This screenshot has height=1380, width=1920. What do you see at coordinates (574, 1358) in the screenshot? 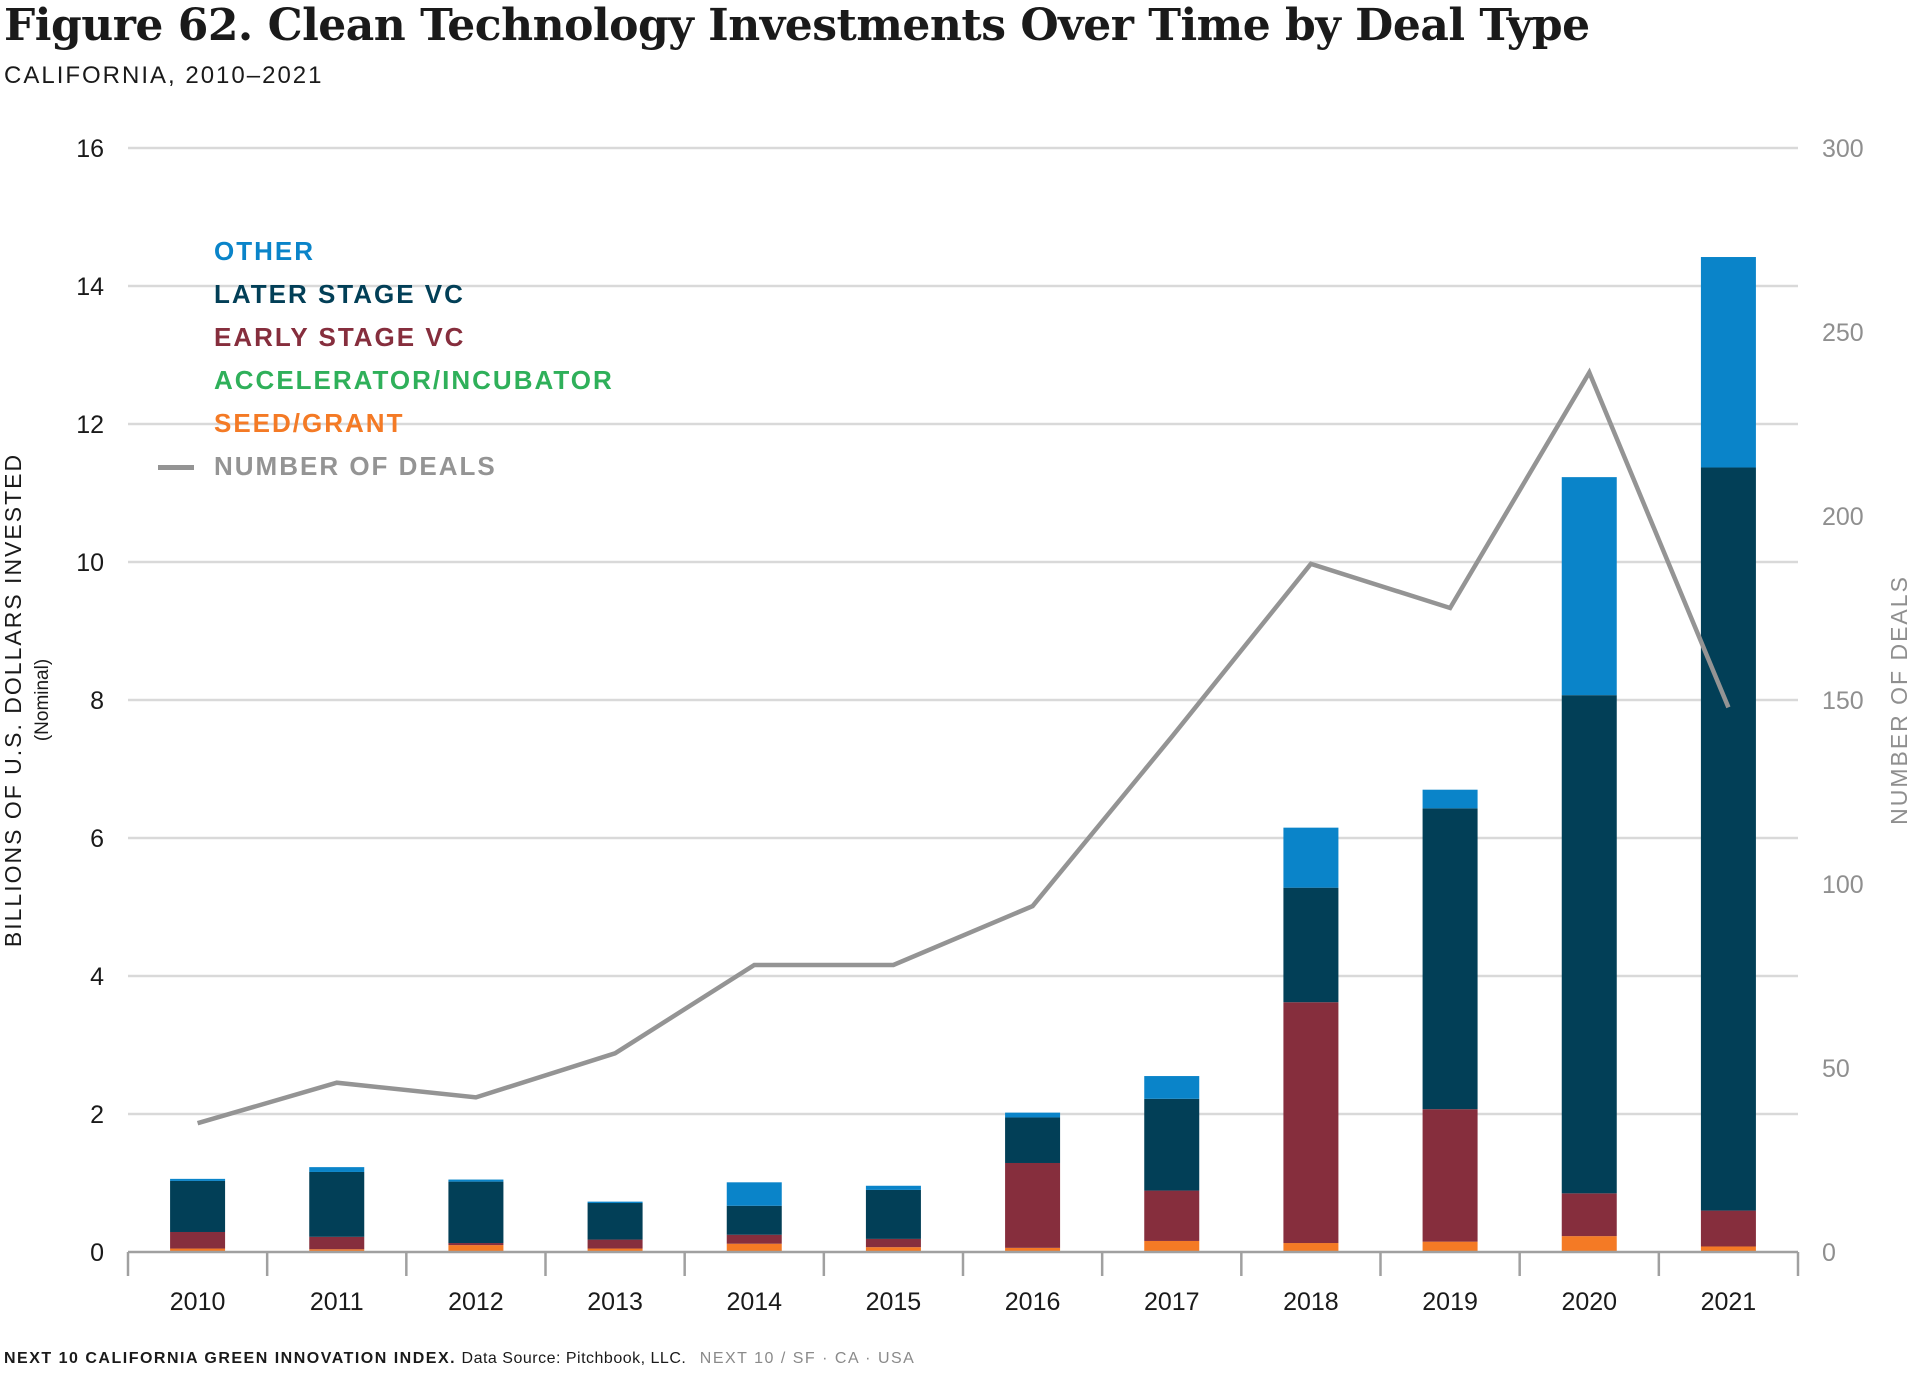
I see `footer-source: Data Source: Pitchbook, LLC.` at bounding box center [574, 1358].